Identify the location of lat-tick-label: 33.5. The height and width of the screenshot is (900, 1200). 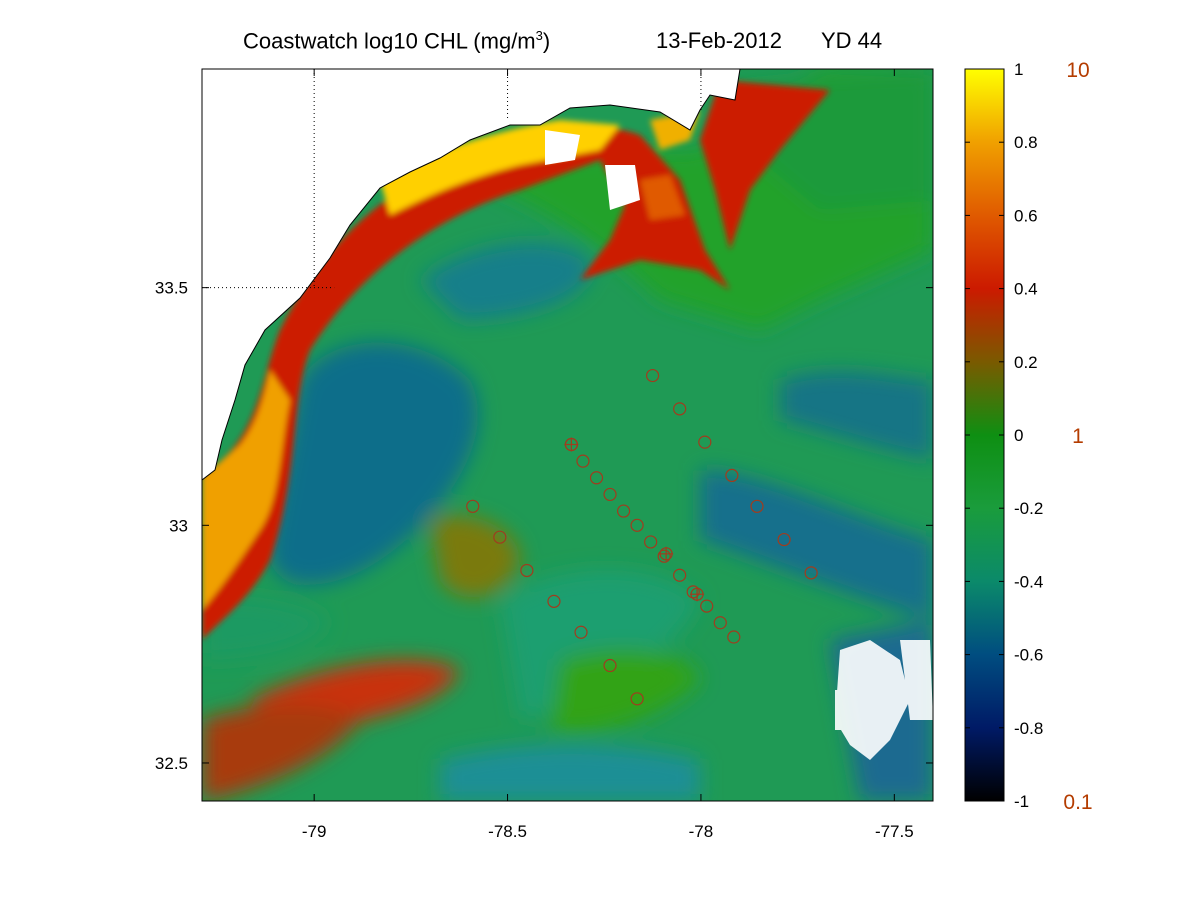
(171, 288).